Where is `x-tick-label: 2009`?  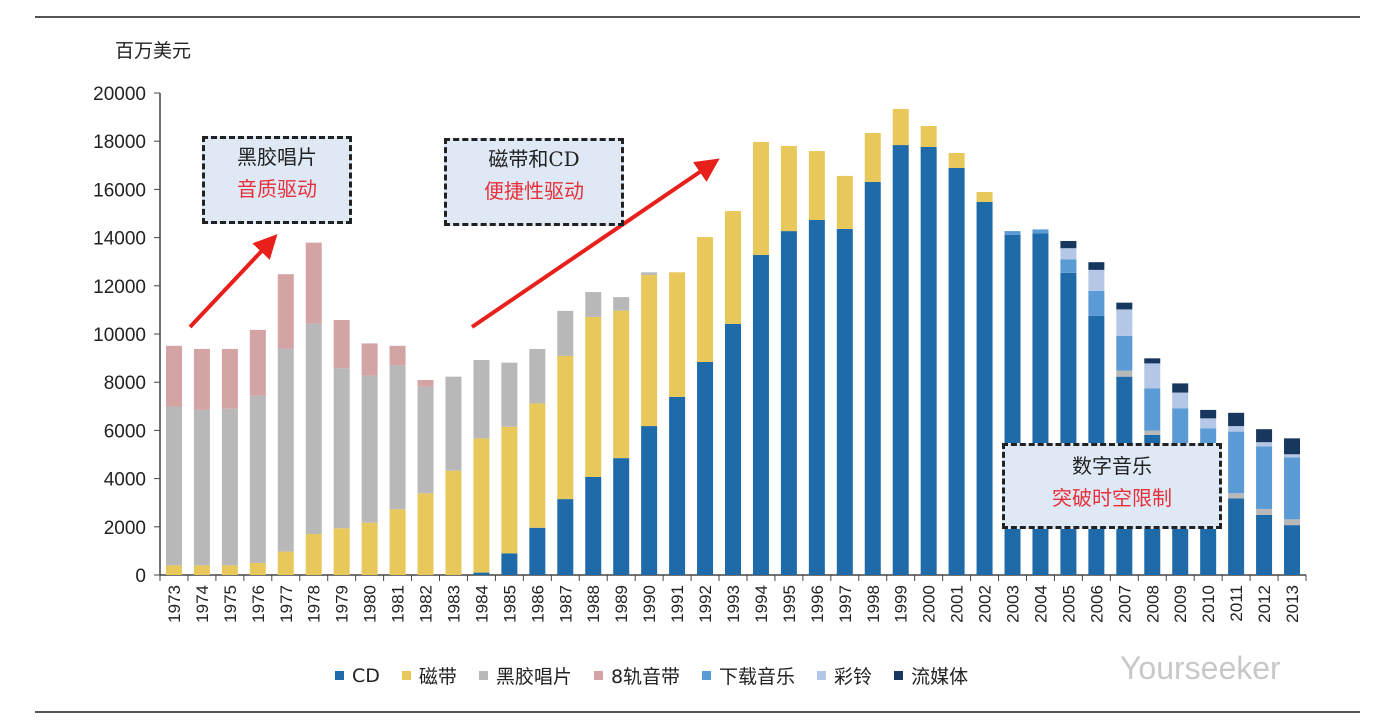 x-tick-label: 2009 is located at coordinates (1180, 604).